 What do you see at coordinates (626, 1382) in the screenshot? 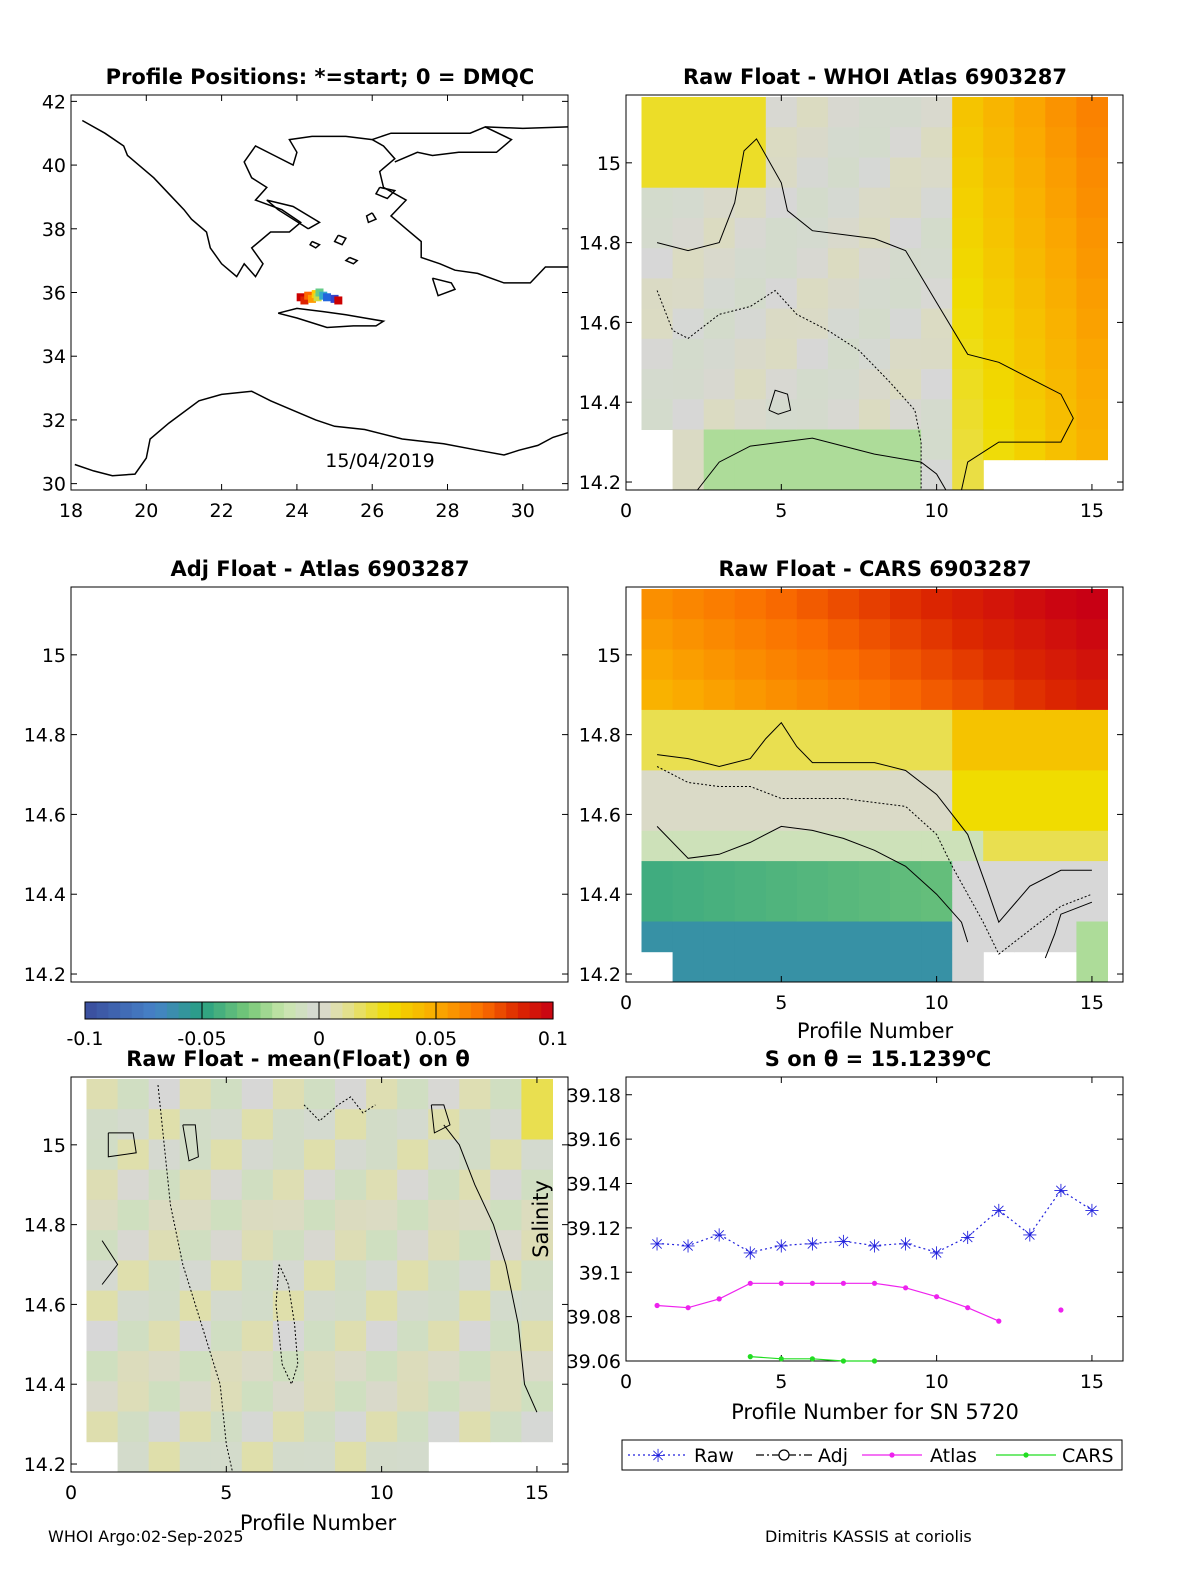
I see `salinity-xtick-label: 0` at bounding box center [626, 1382].